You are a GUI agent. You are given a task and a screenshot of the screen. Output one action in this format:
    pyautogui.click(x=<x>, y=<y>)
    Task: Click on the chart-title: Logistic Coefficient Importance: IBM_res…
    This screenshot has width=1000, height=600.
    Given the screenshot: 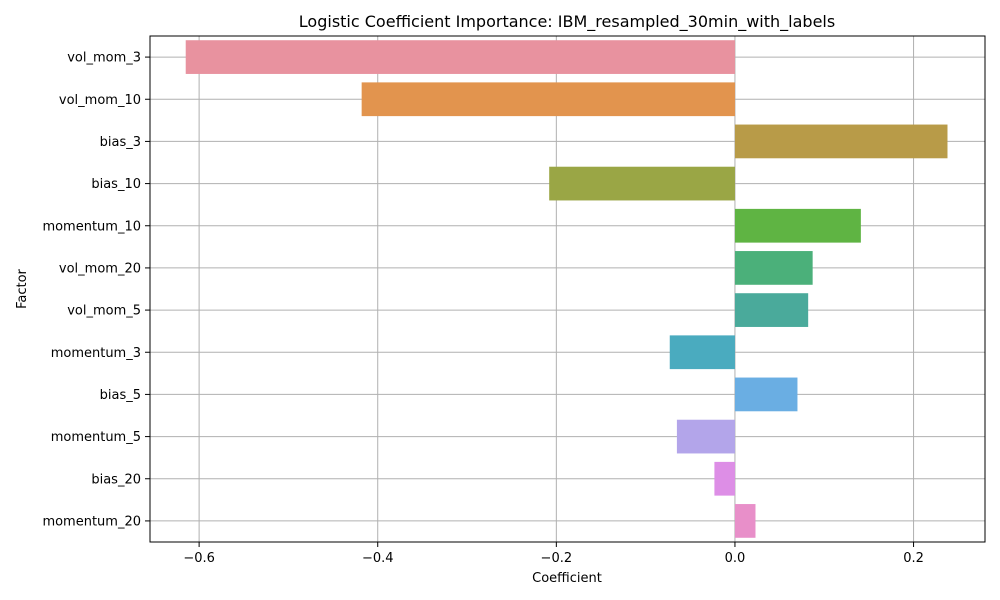 What is the action you would take?
    pyautogui.click(x=567, y=22)
    